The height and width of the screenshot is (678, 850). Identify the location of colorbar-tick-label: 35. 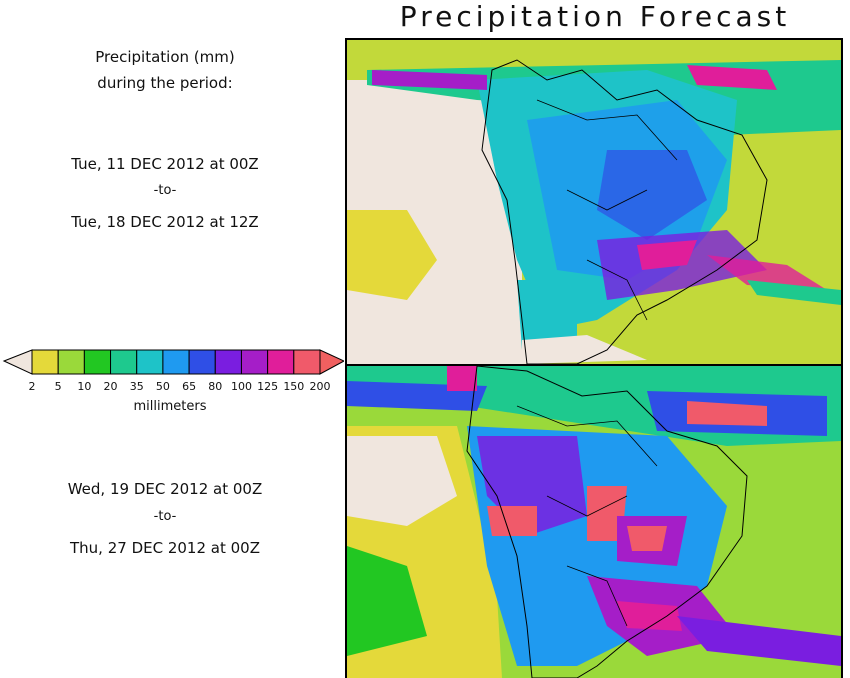
(136, 386).